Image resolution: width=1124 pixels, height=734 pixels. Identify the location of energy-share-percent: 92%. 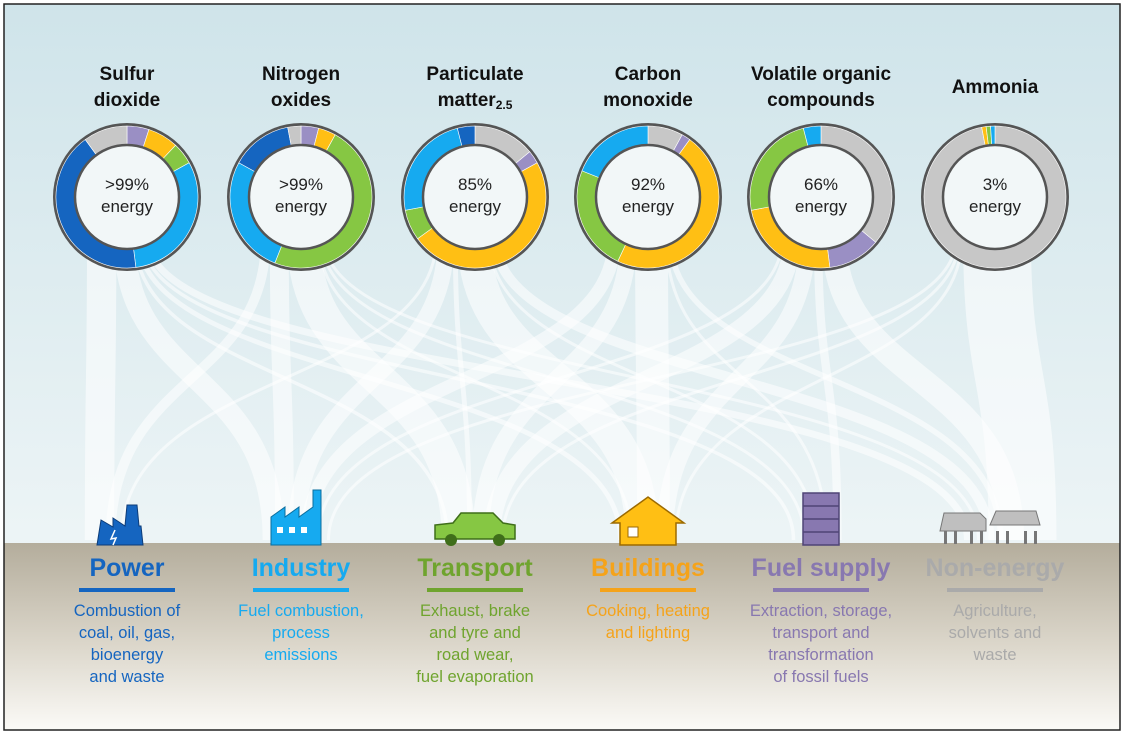
(648, 184).